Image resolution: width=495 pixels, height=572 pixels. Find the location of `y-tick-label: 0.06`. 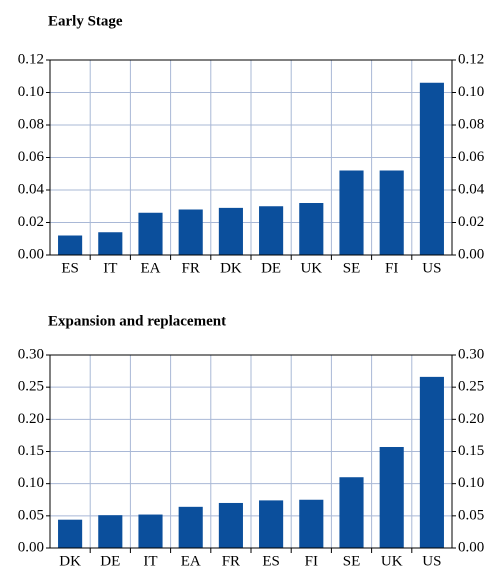

y-tick-label: 0.06 is located at coordinates (31, 157).